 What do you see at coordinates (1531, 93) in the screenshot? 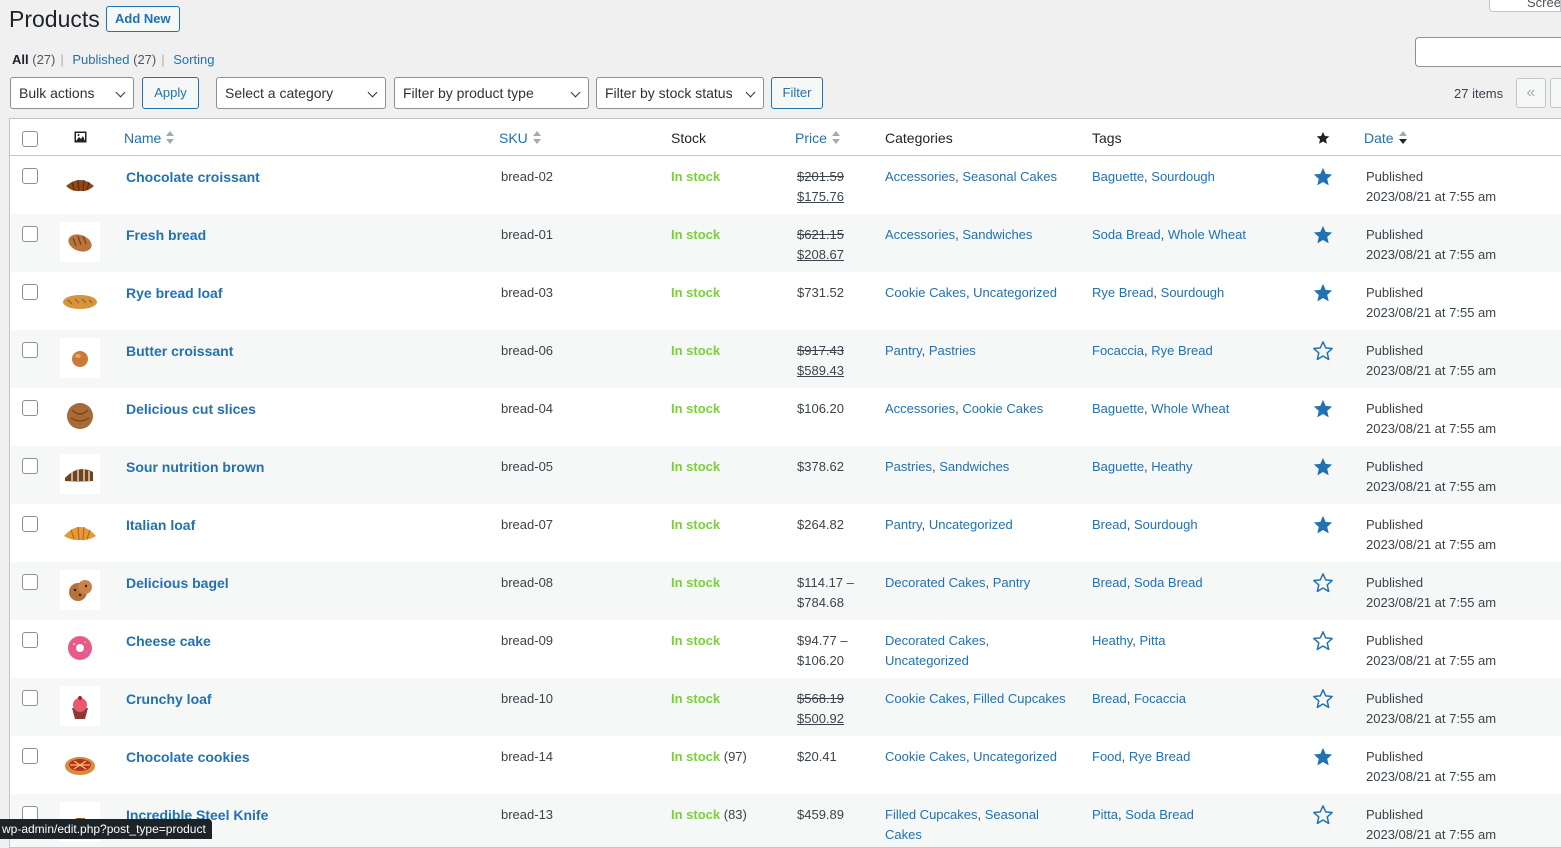
I see `first-page-button: «` at bounding box center [1531, 93].